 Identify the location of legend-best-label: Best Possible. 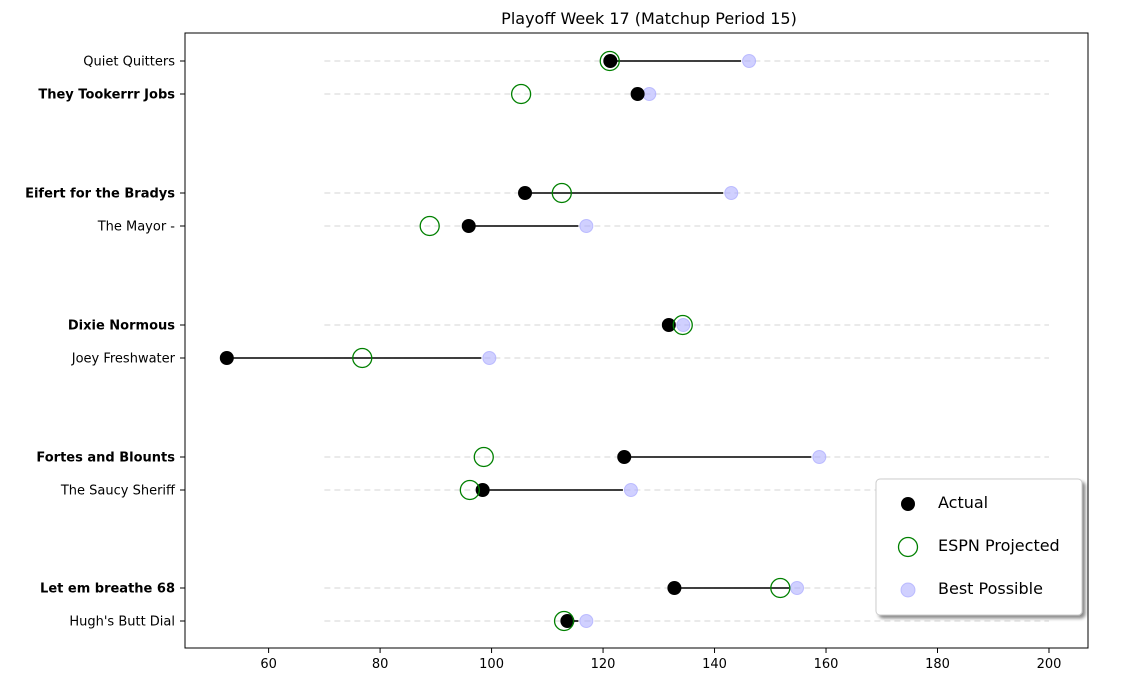
(990, 588).